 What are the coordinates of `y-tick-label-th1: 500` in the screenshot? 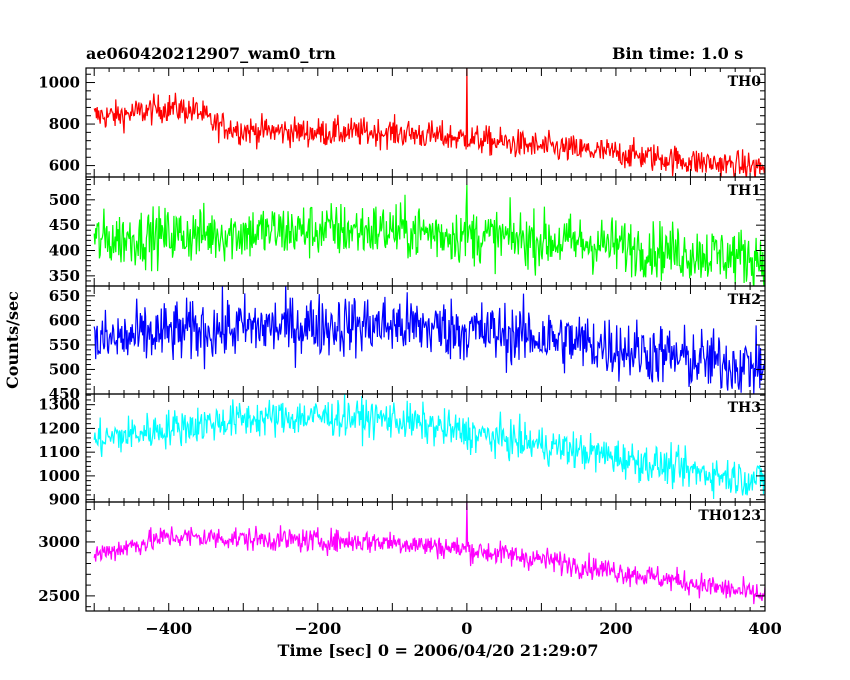 It's located at (64, 200).